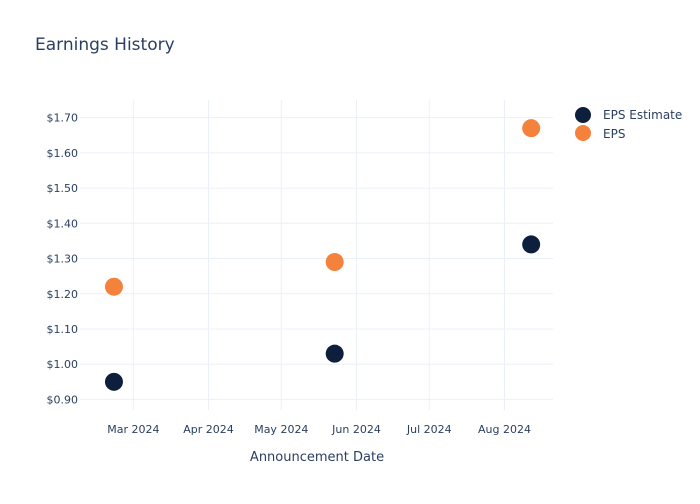  What do you see at coordinates (63, 153) in the screenshot?
I see `y-tick-label: $1.60` at bounding box center [63, 153].